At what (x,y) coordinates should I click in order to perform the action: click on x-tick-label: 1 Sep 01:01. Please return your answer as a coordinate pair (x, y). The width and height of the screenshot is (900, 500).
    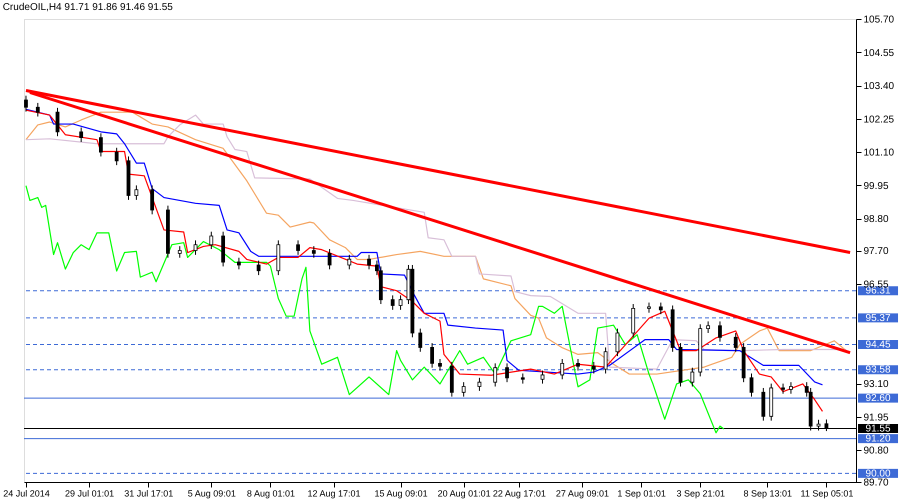
    Looking at the image, I should click on (641, 493).